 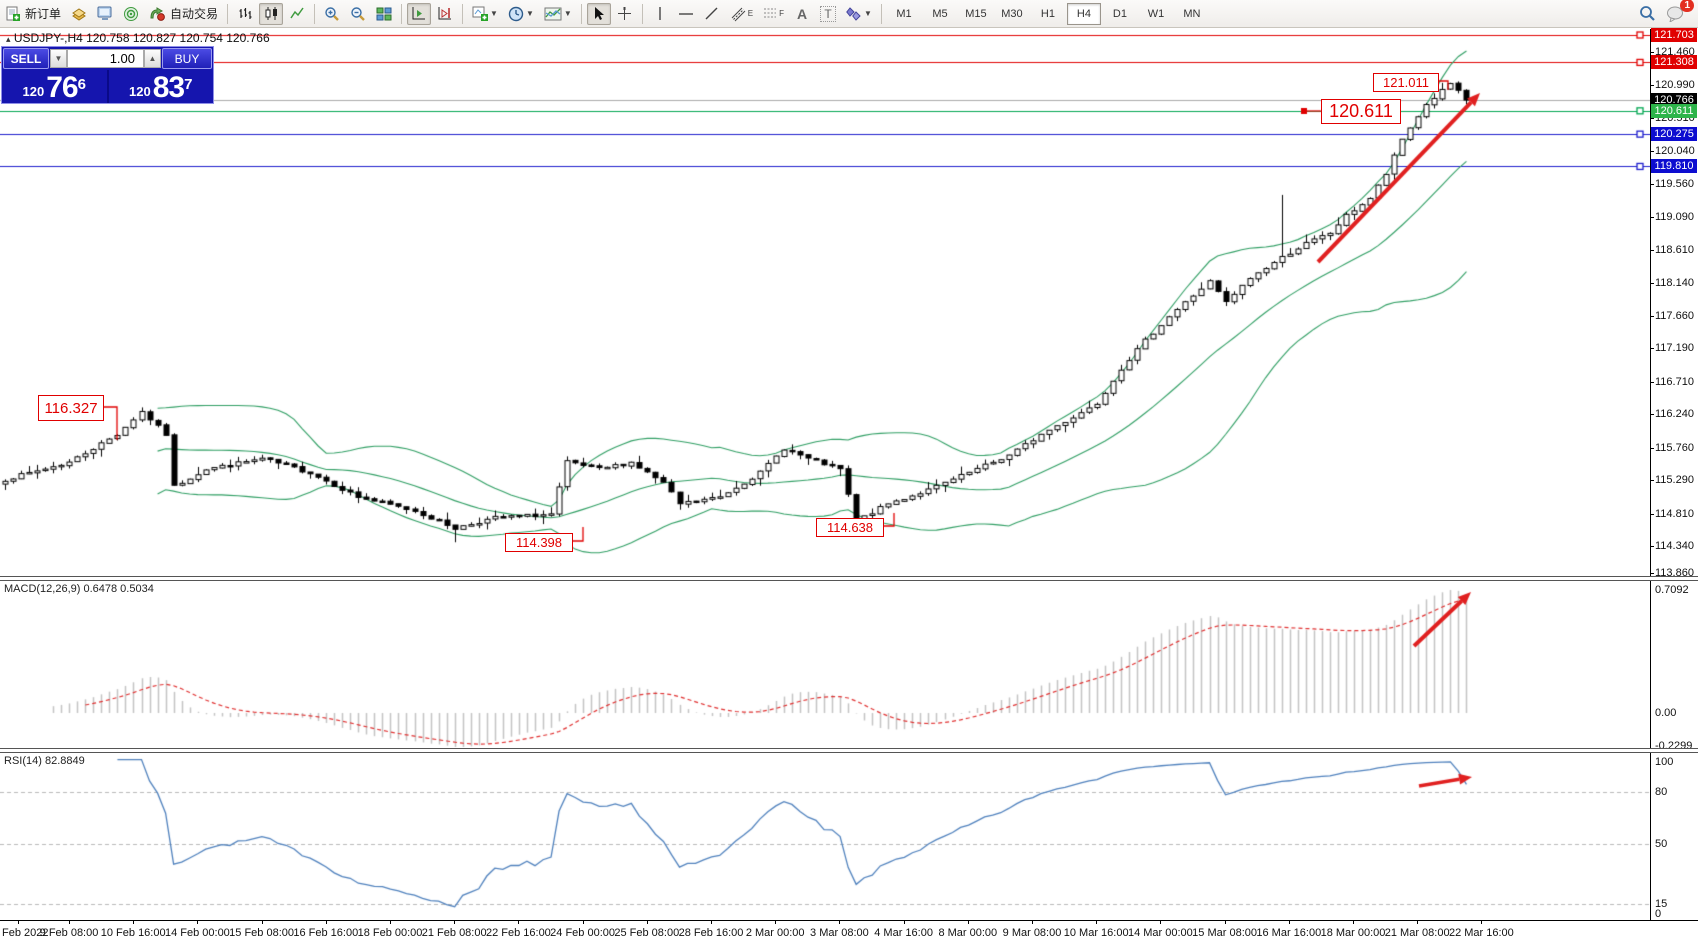 What do you see at coordinates (1678, 12) in the screenshot?
I see `chat-button: 1` at bounding box center [1678, 12].